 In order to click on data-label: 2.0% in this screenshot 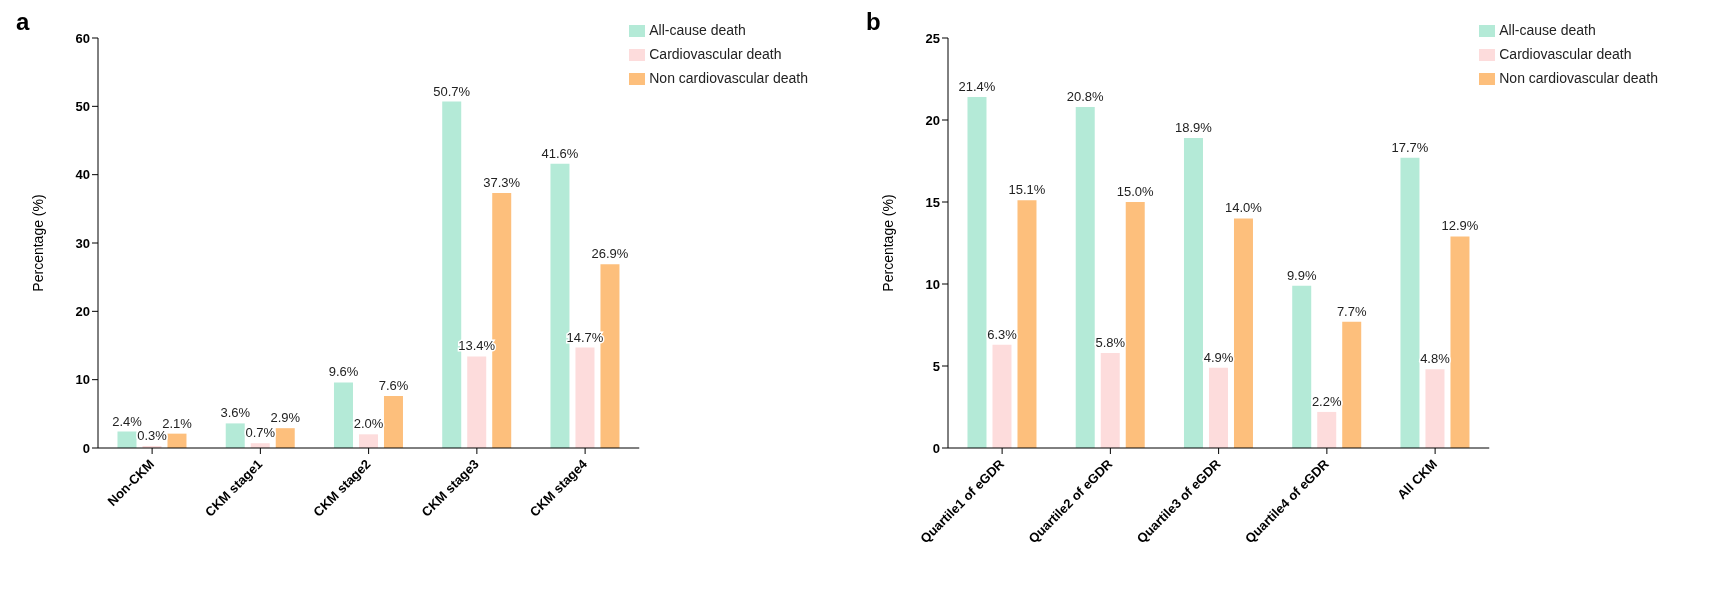, I will do `click(368, 424)`.